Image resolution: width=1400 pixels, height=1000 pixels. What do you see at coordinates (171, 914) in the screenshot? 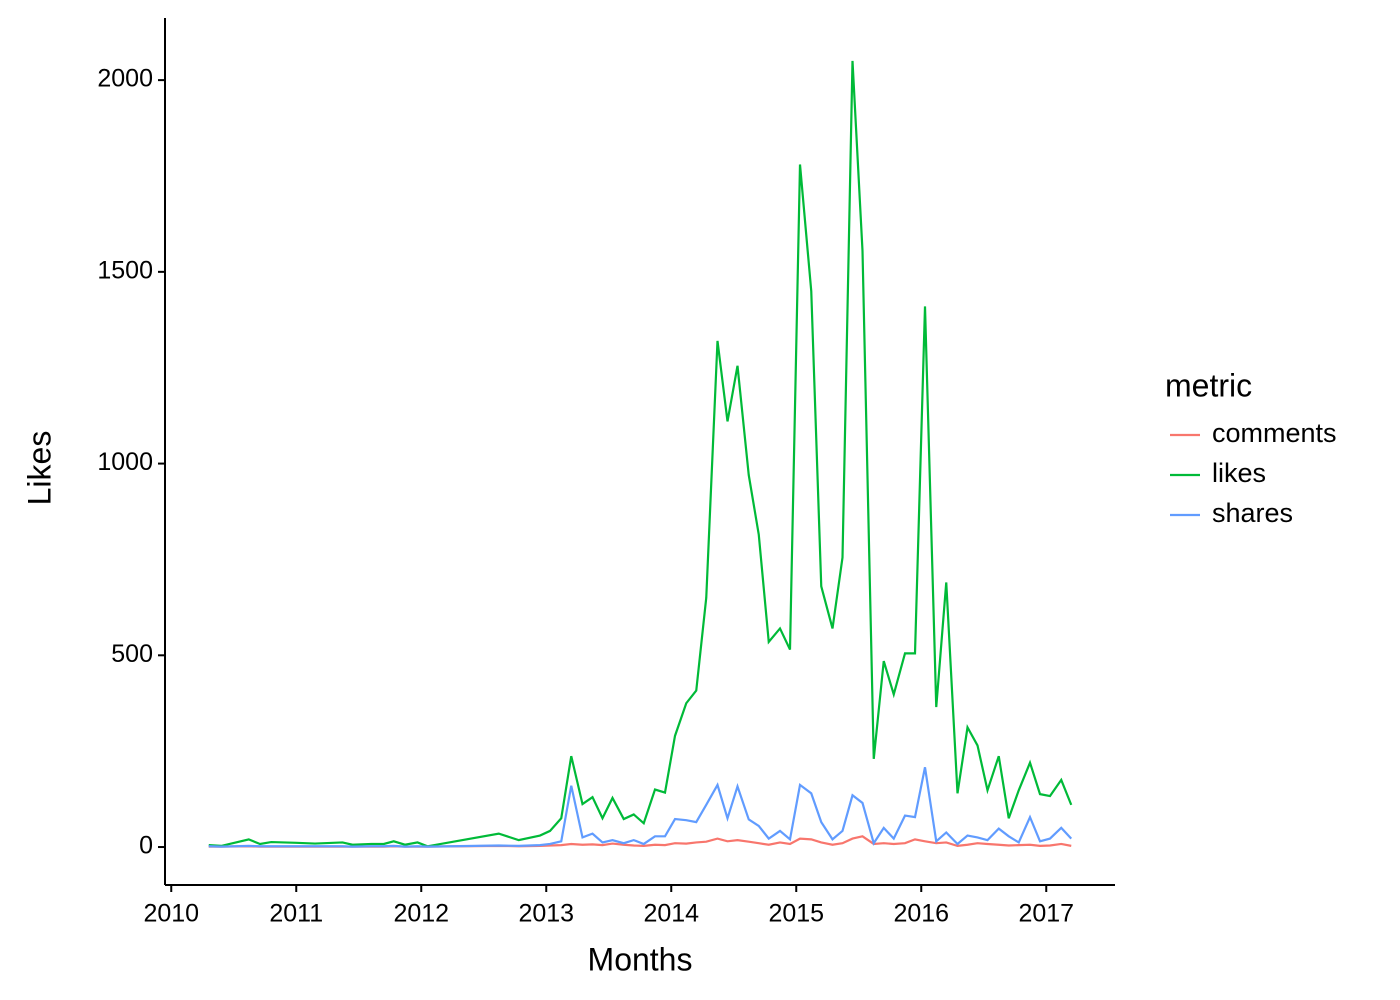
I see `x-tick-label: 2010` at bounding box center [171, 914].